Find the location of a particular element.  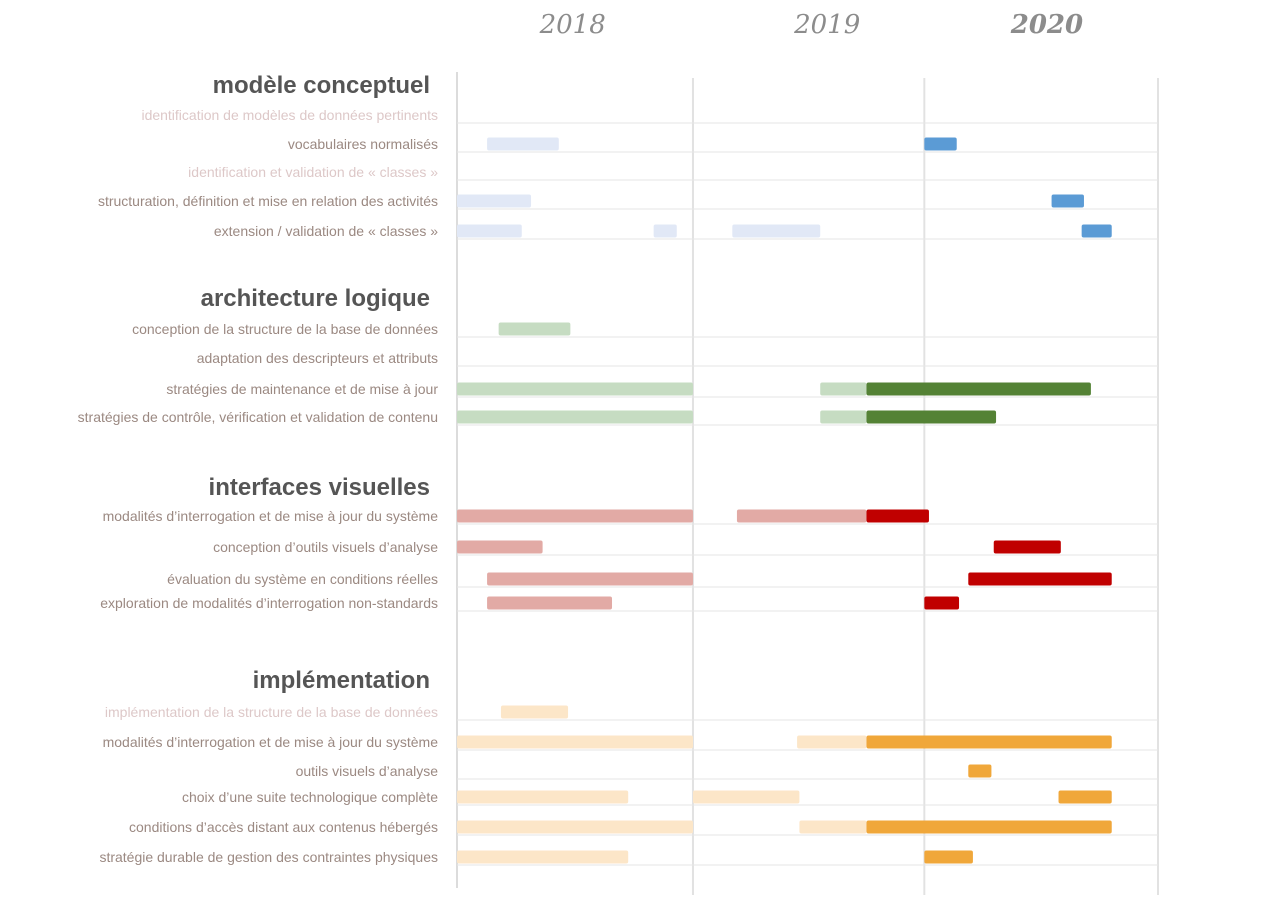

section-title: interfaces visuelles is located at coordinates (319, 487).